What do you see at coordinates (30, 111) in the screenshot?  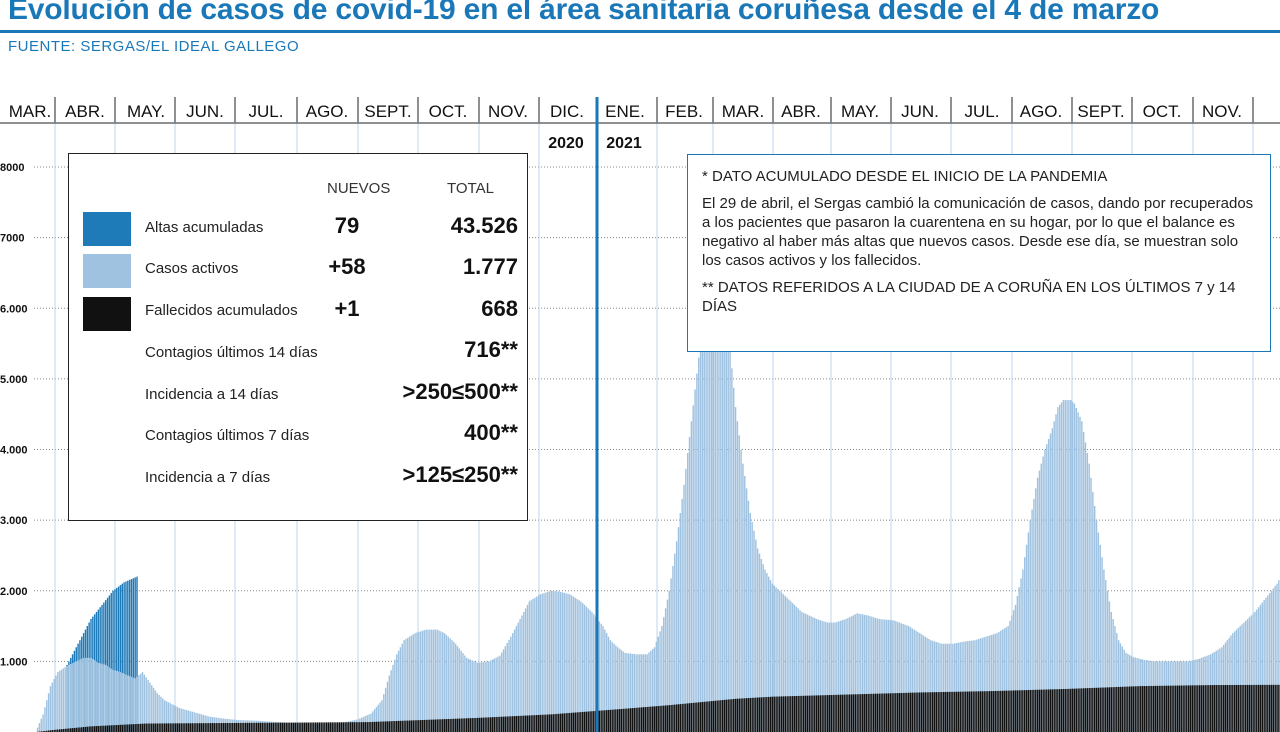 I see `month-label: MAR.` at bounding box center [30, 111].